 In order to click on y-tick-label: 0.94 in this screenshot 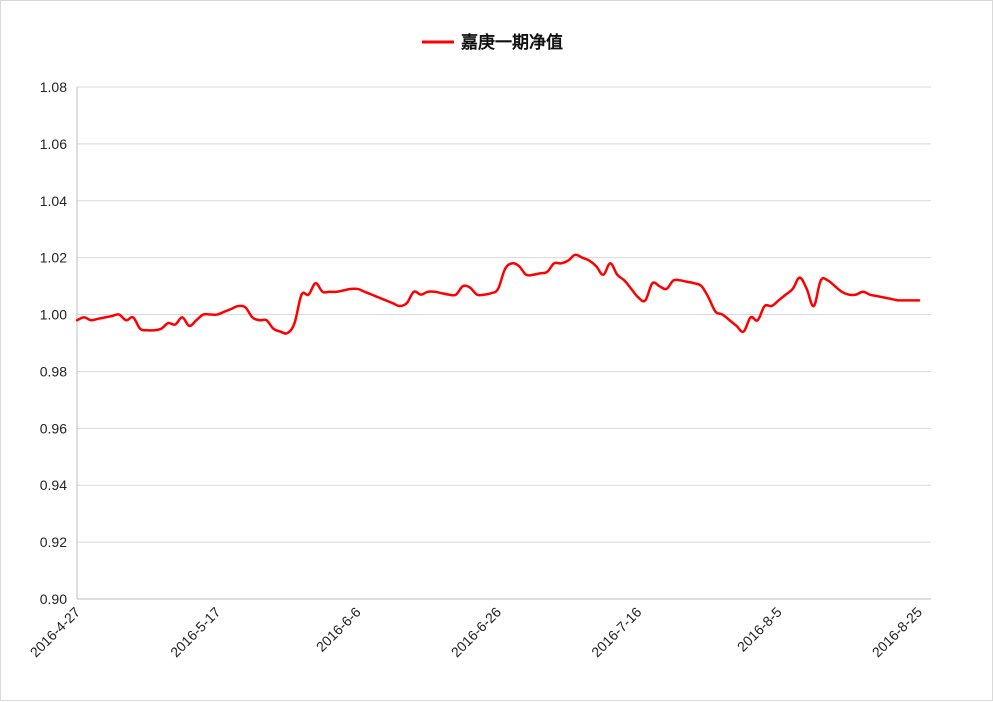, I will do `click(53, 485)`.